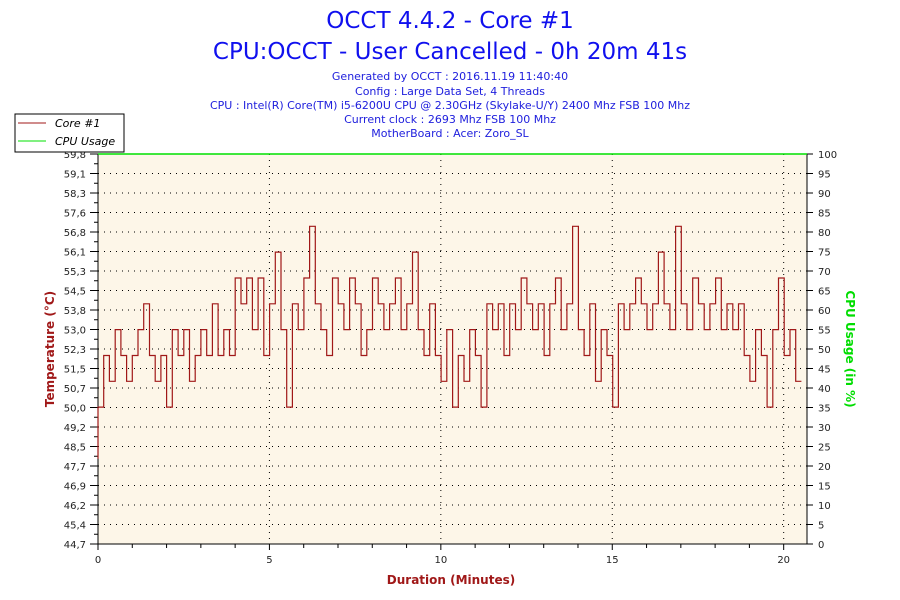  Describe the element at coordinates (824, 233) in the screenshot. I see `y2-tick-label: 80` at that location.